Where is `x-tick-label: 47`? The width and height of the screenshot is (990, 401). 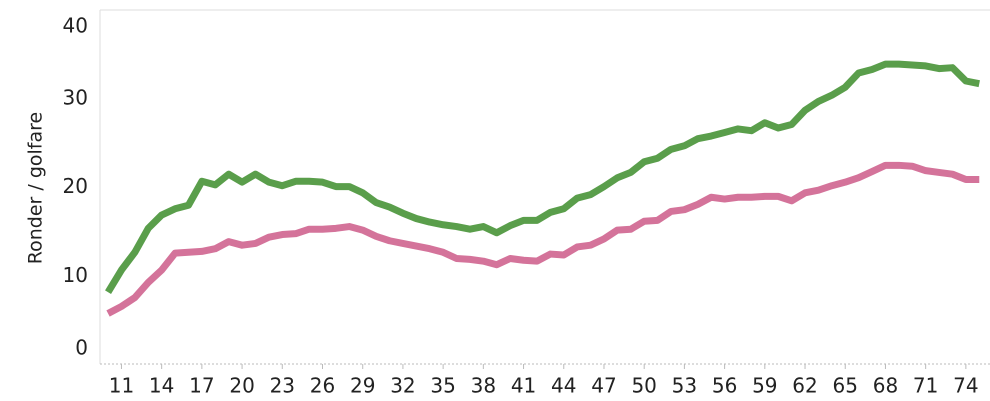
x-tick-label: 47 is located at coordinates (603, 386).